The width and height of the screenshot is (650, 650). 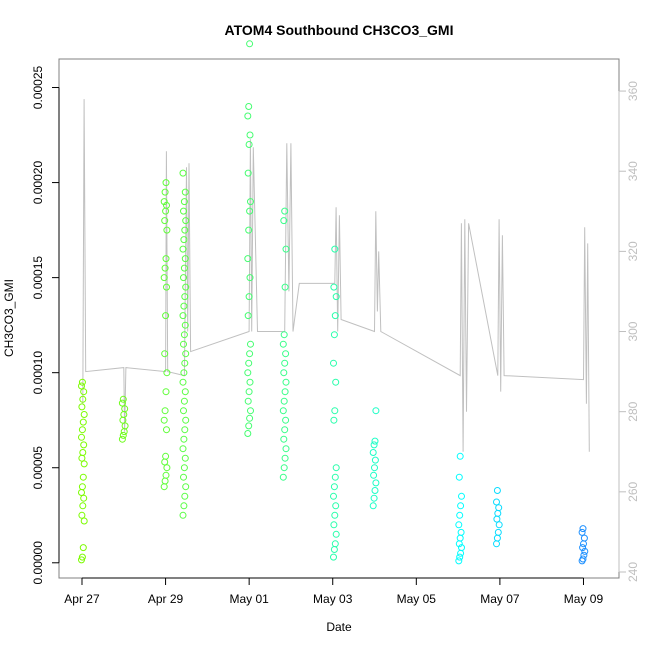 I want to click on chart-title: ATOM4 Southbound CH3CO3_GMI, so click(x=339, y=30).